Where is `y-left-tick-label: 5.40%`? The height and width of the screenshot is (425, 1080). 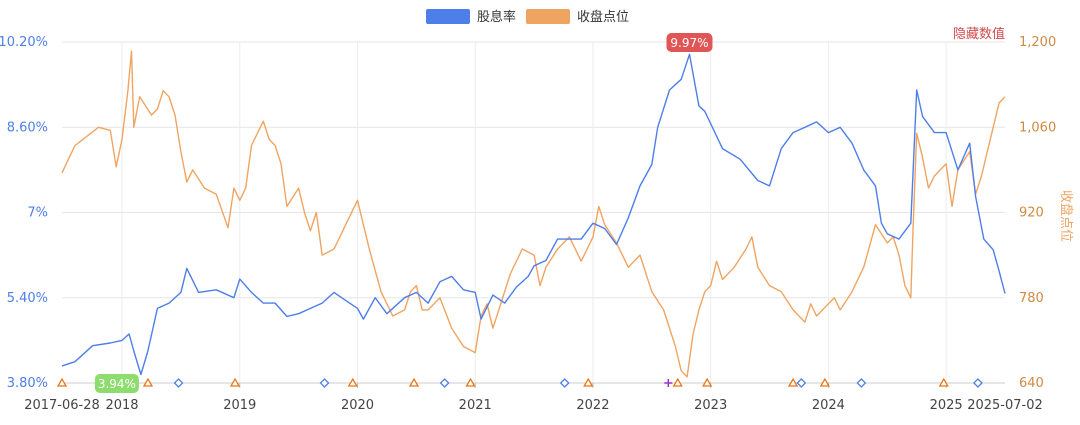 y-left-tick-label: 5.40% is located at coordinates (27, 298).